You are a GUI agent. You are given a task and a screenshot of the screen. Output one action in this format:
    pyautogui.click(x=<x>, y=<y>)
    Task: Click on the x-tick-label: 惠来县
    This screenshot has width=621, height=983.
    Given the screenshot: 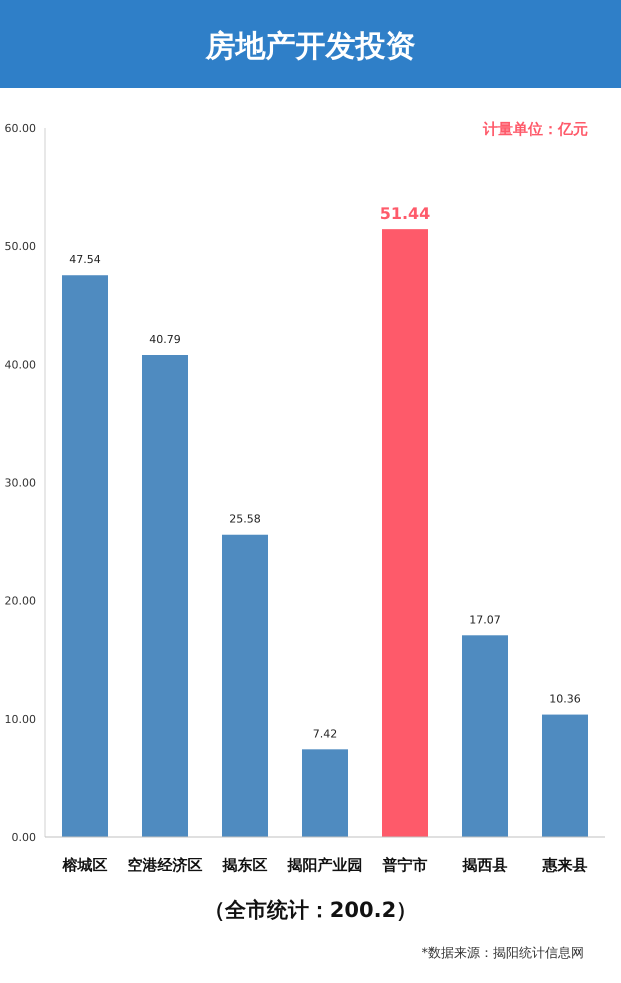 What is the action you would take?
    pyautogui.click(x=565, y=865)
    